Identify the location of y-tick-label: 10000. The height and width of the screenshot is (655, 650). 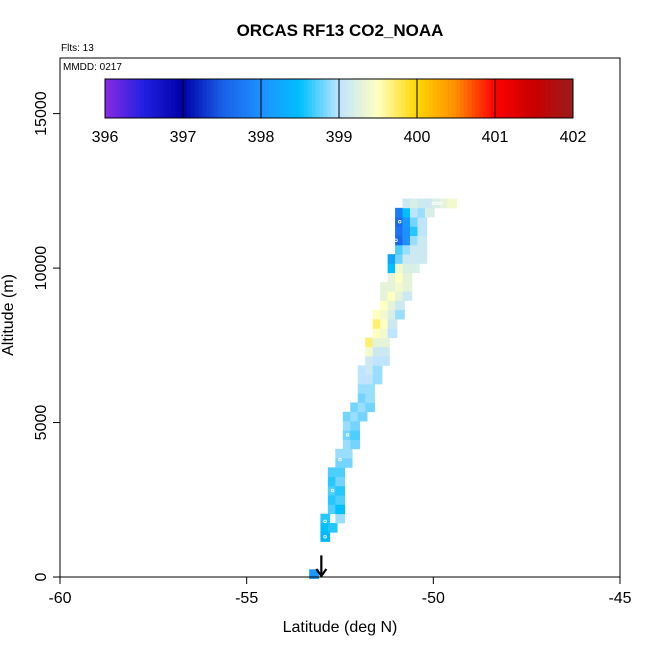
(41, 268).